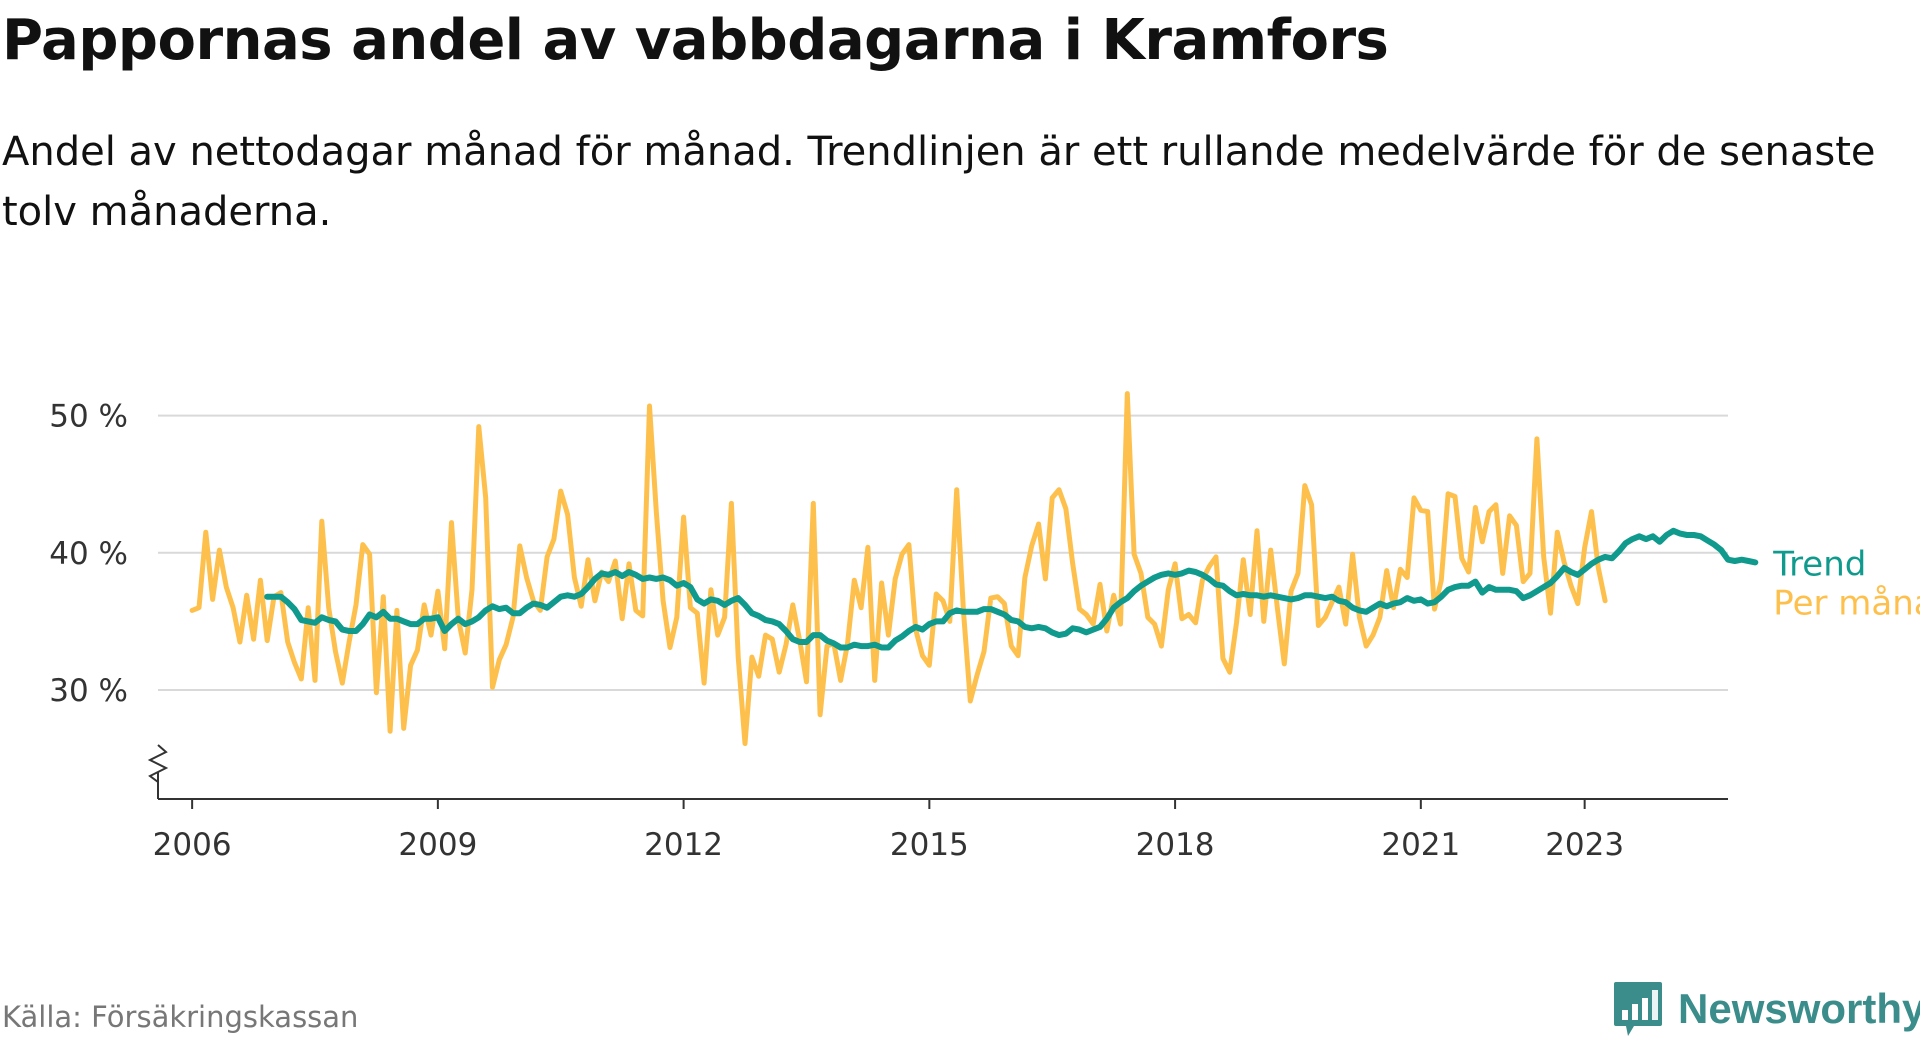  What do you see at coordinates (192, 845) in the screenshot?
I see `x-tick-label: 2006` at bounding box center [192, 845].